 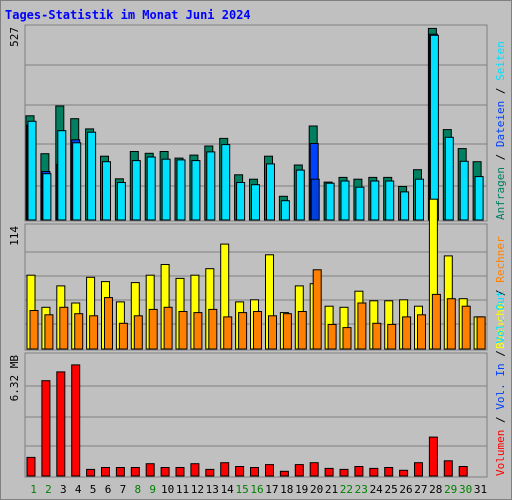 I want to click on x-tick-label-day-28: 28, so click(x=435, y=489).